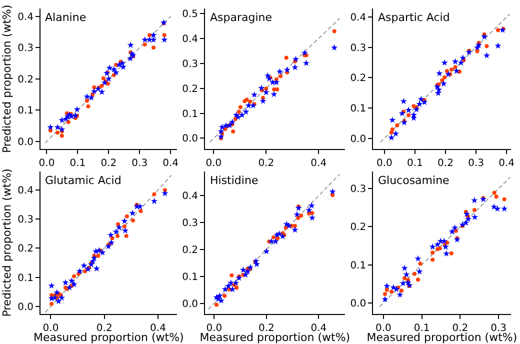 Image resolution: width=520 pixels, height=344 pixels. What do you see at coordinates (65, 17) in the screenshot?
I see `chart-title: Alanine` at bounding box center [65, 17].